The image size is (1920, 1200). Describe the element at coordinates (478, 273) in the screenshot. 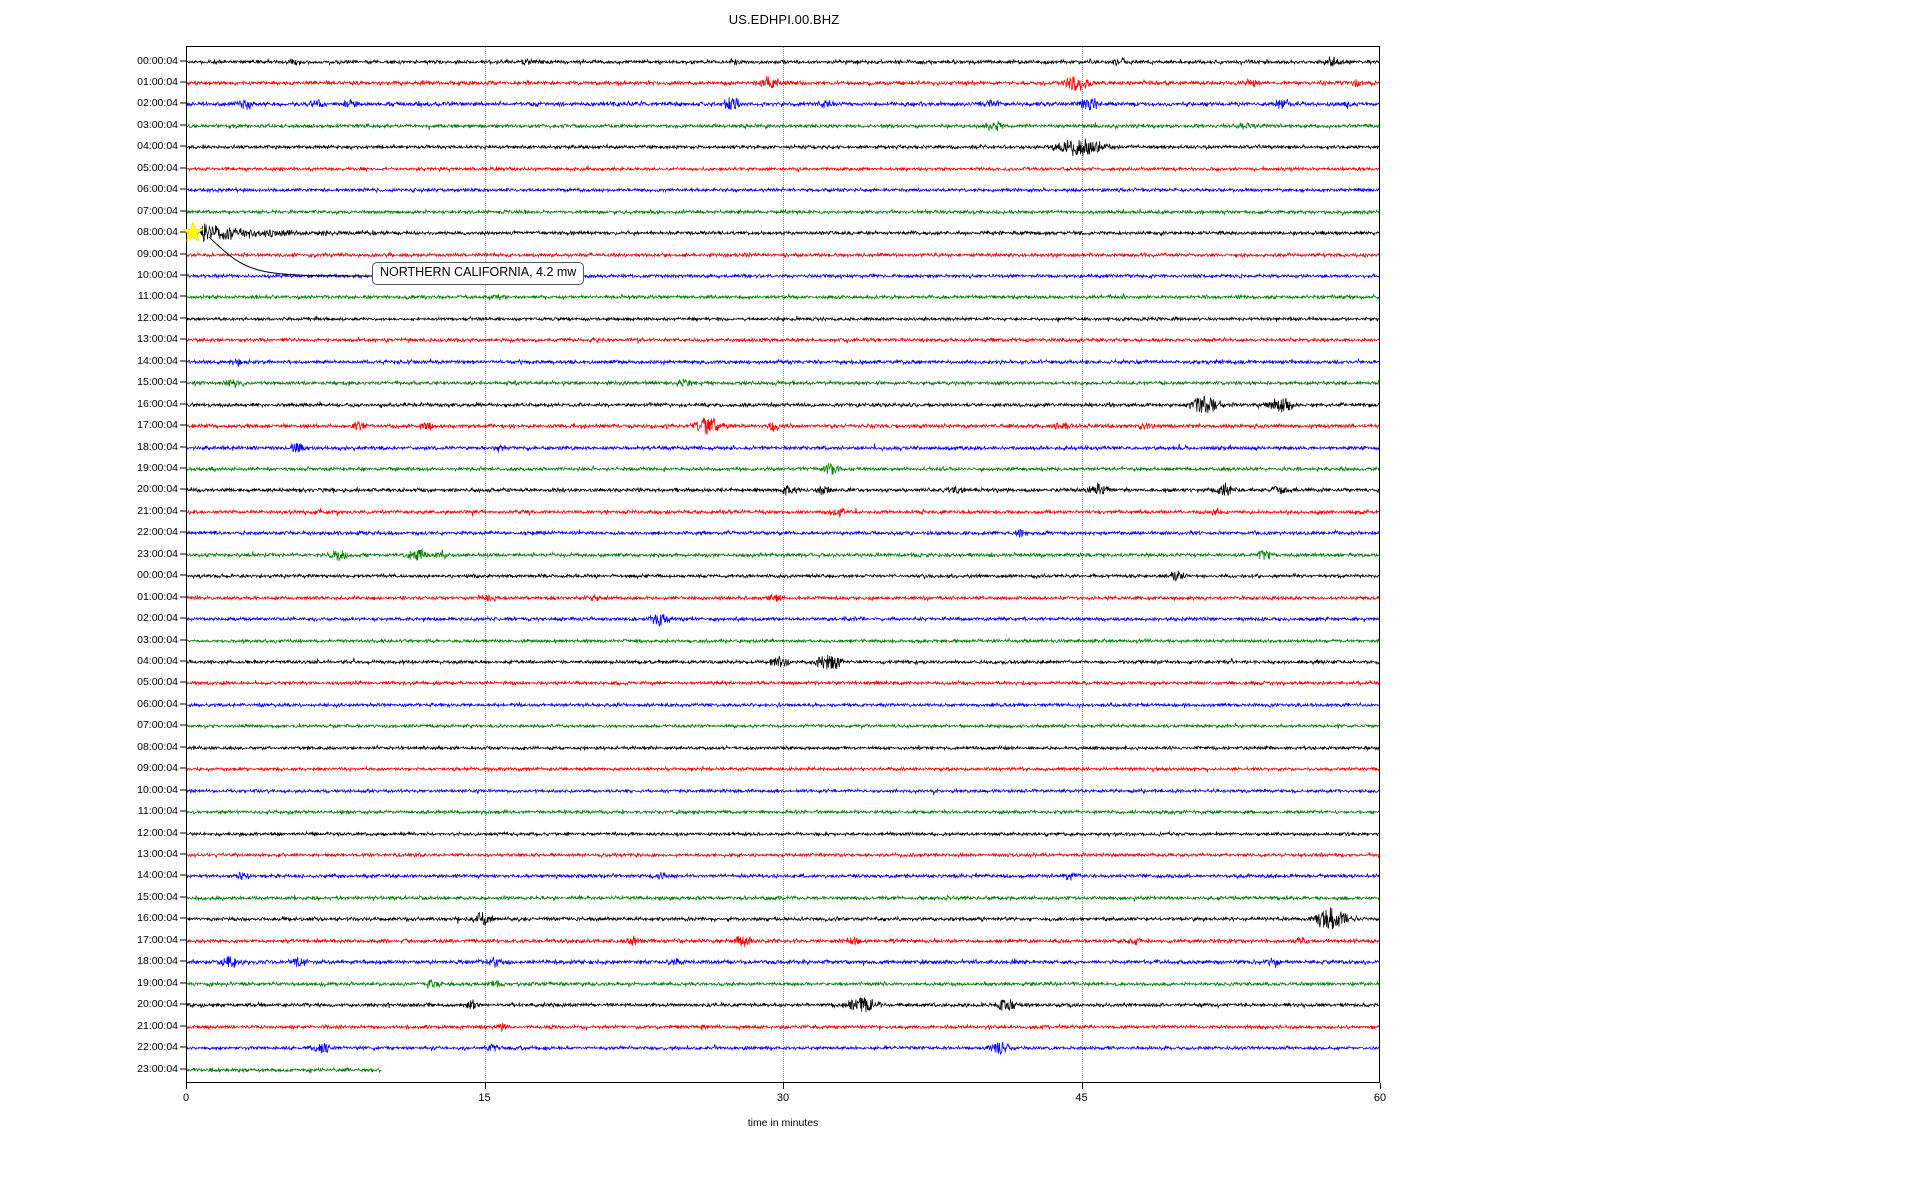

I see `event-annotation-label: NORTHERN CALIFORNIA, 4.2 mw` at that location.